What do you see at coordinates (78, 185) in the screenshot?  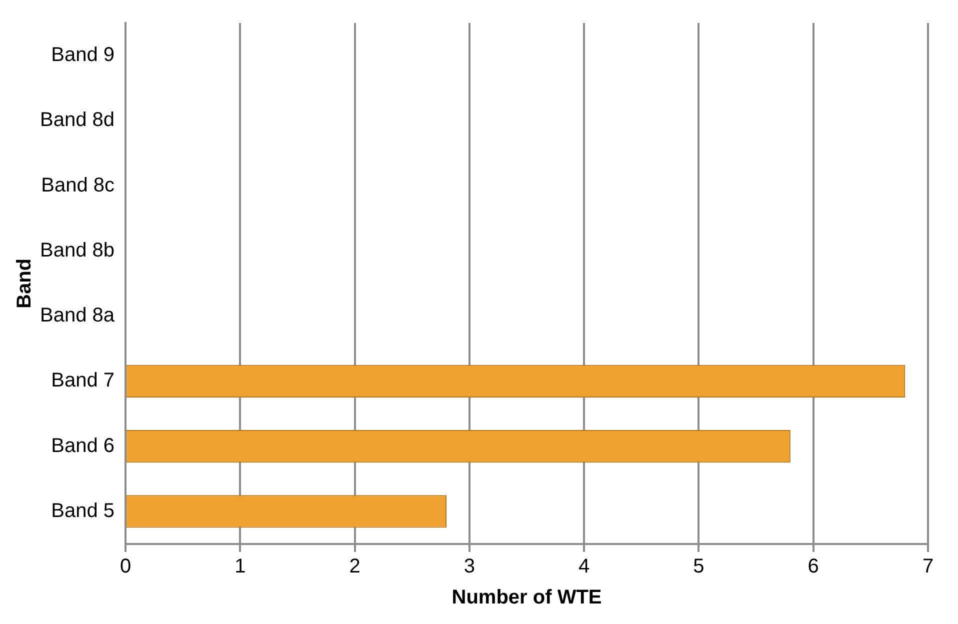 I see `y-tick-label: Band 8c` at bounding box center [78, 185].